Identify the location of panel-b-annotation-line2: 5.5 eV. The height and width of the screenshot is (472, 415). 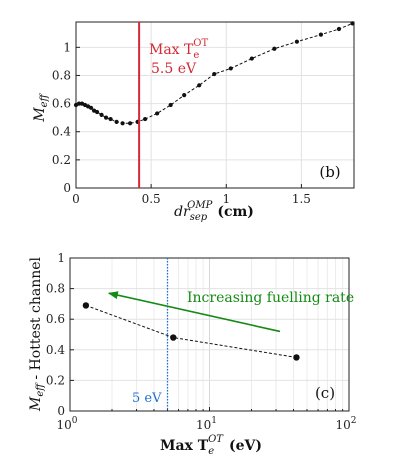
(174, 69).